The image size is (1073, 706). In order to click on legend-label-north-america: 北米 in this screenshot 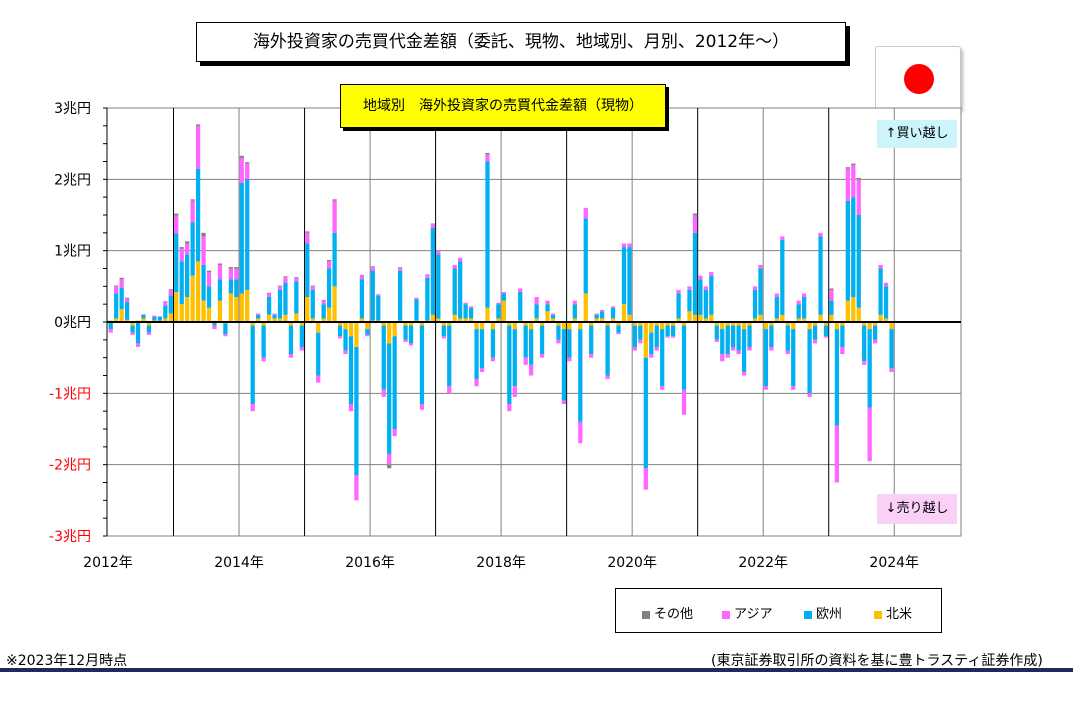, I will do `click(899, 614)`.